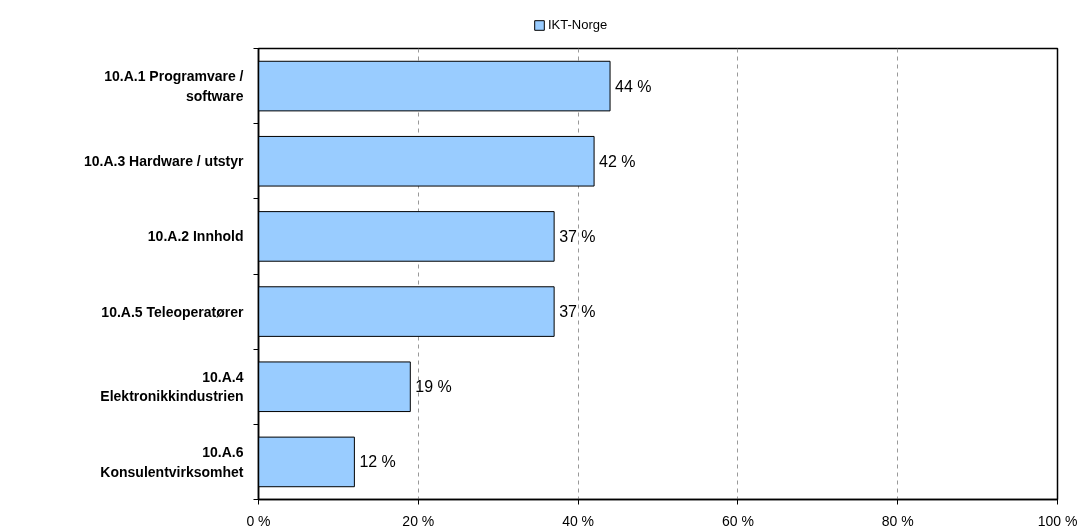 This screenshot has width=1089, height=531. Describe the element at coordinates (617, 161) in the screenshot. I see `data-label: 42 %` at that location.